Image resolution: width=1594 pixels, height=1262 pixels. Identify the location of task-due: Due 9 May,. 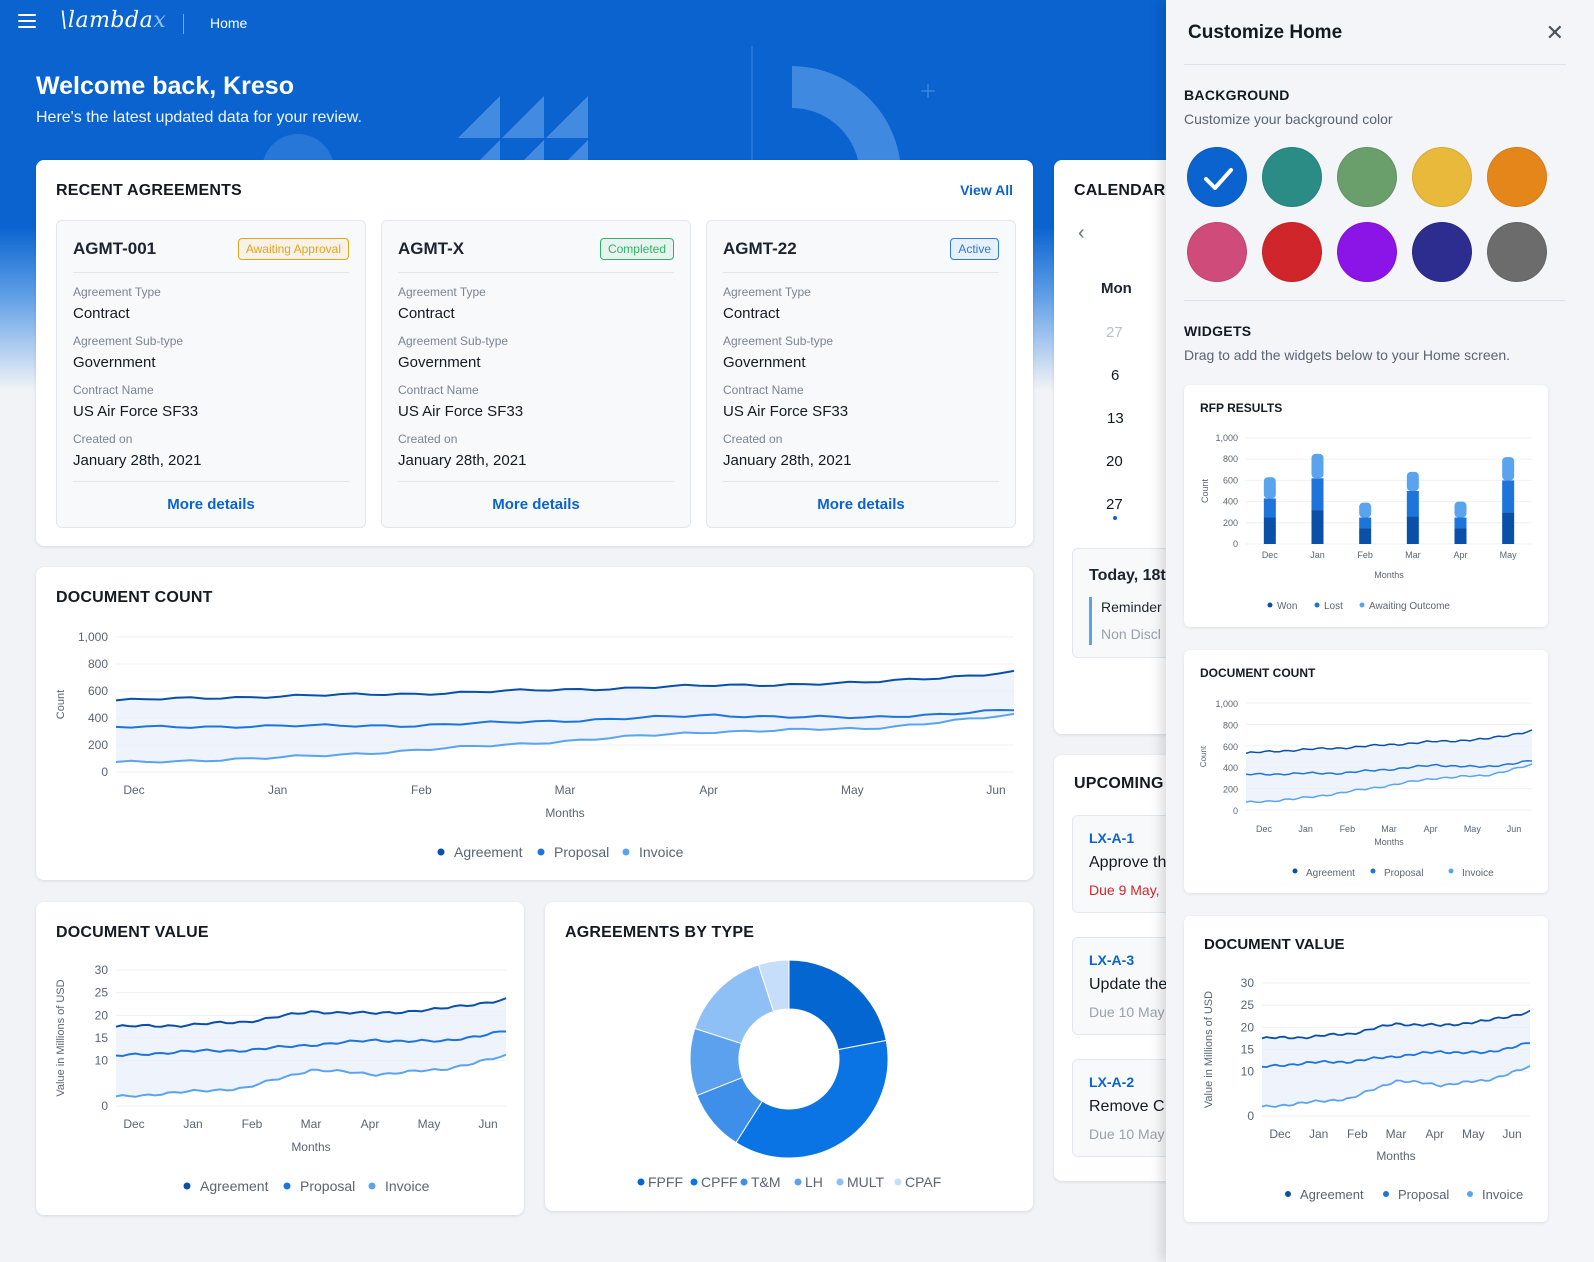
(1124, 890).